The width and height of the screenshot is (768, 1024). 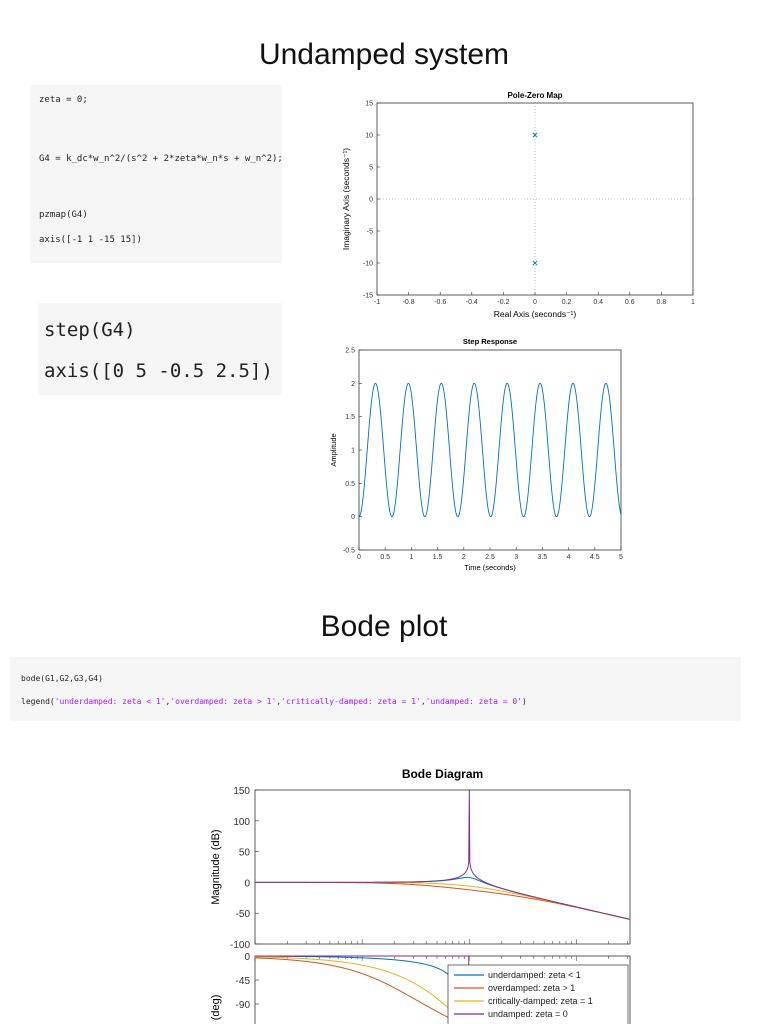 I want to click on x-tick-label: -0.8, so click(x=409, y=302).